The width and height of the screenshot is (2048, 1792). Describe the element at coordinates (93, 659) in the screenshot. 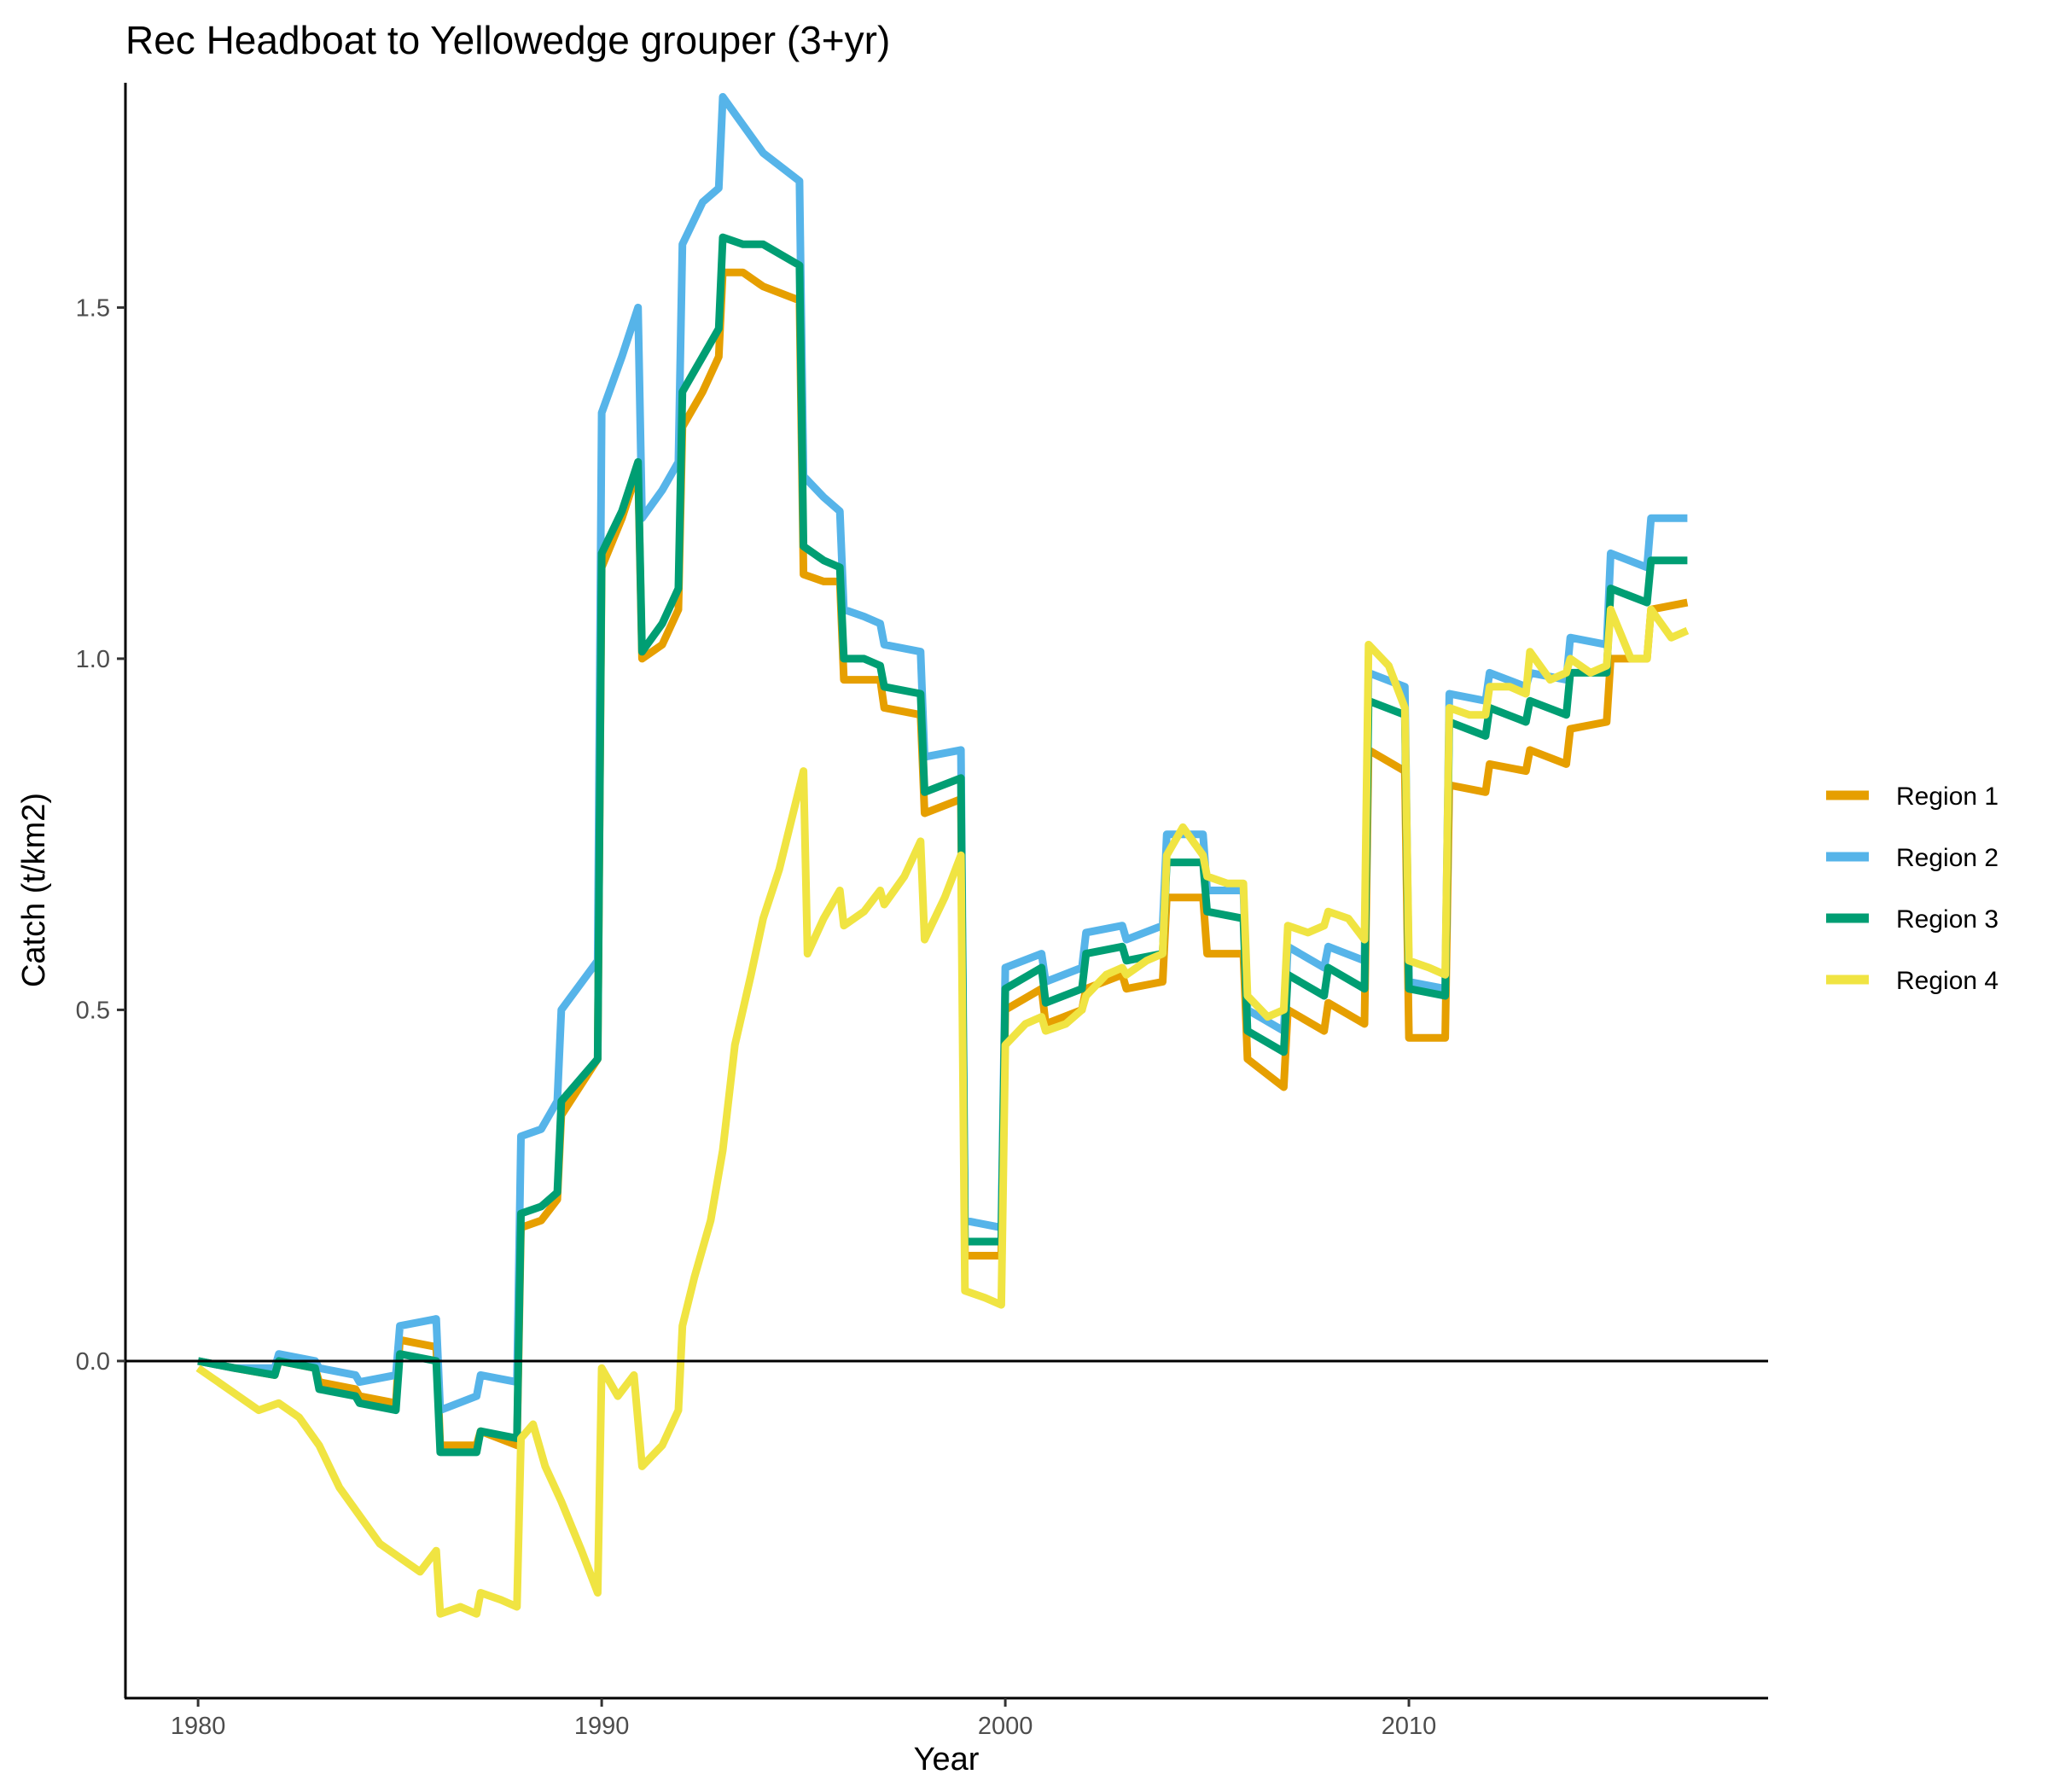

I see `y-tick-label: 1.0` at that location.